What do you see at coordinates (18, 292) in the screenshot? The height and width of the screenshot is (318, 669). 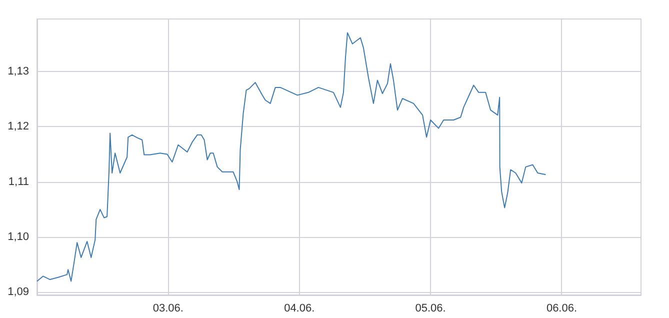 I see `y-tick-label: 1,09` at bounding box center [18, 292].